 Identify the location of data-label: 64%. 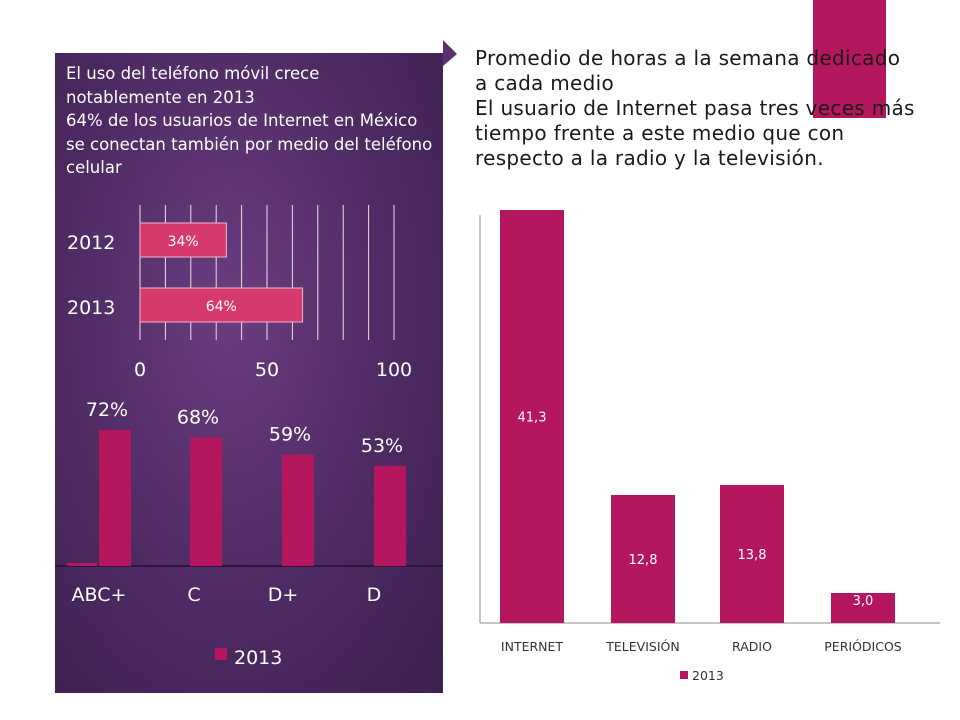
(221, 307).